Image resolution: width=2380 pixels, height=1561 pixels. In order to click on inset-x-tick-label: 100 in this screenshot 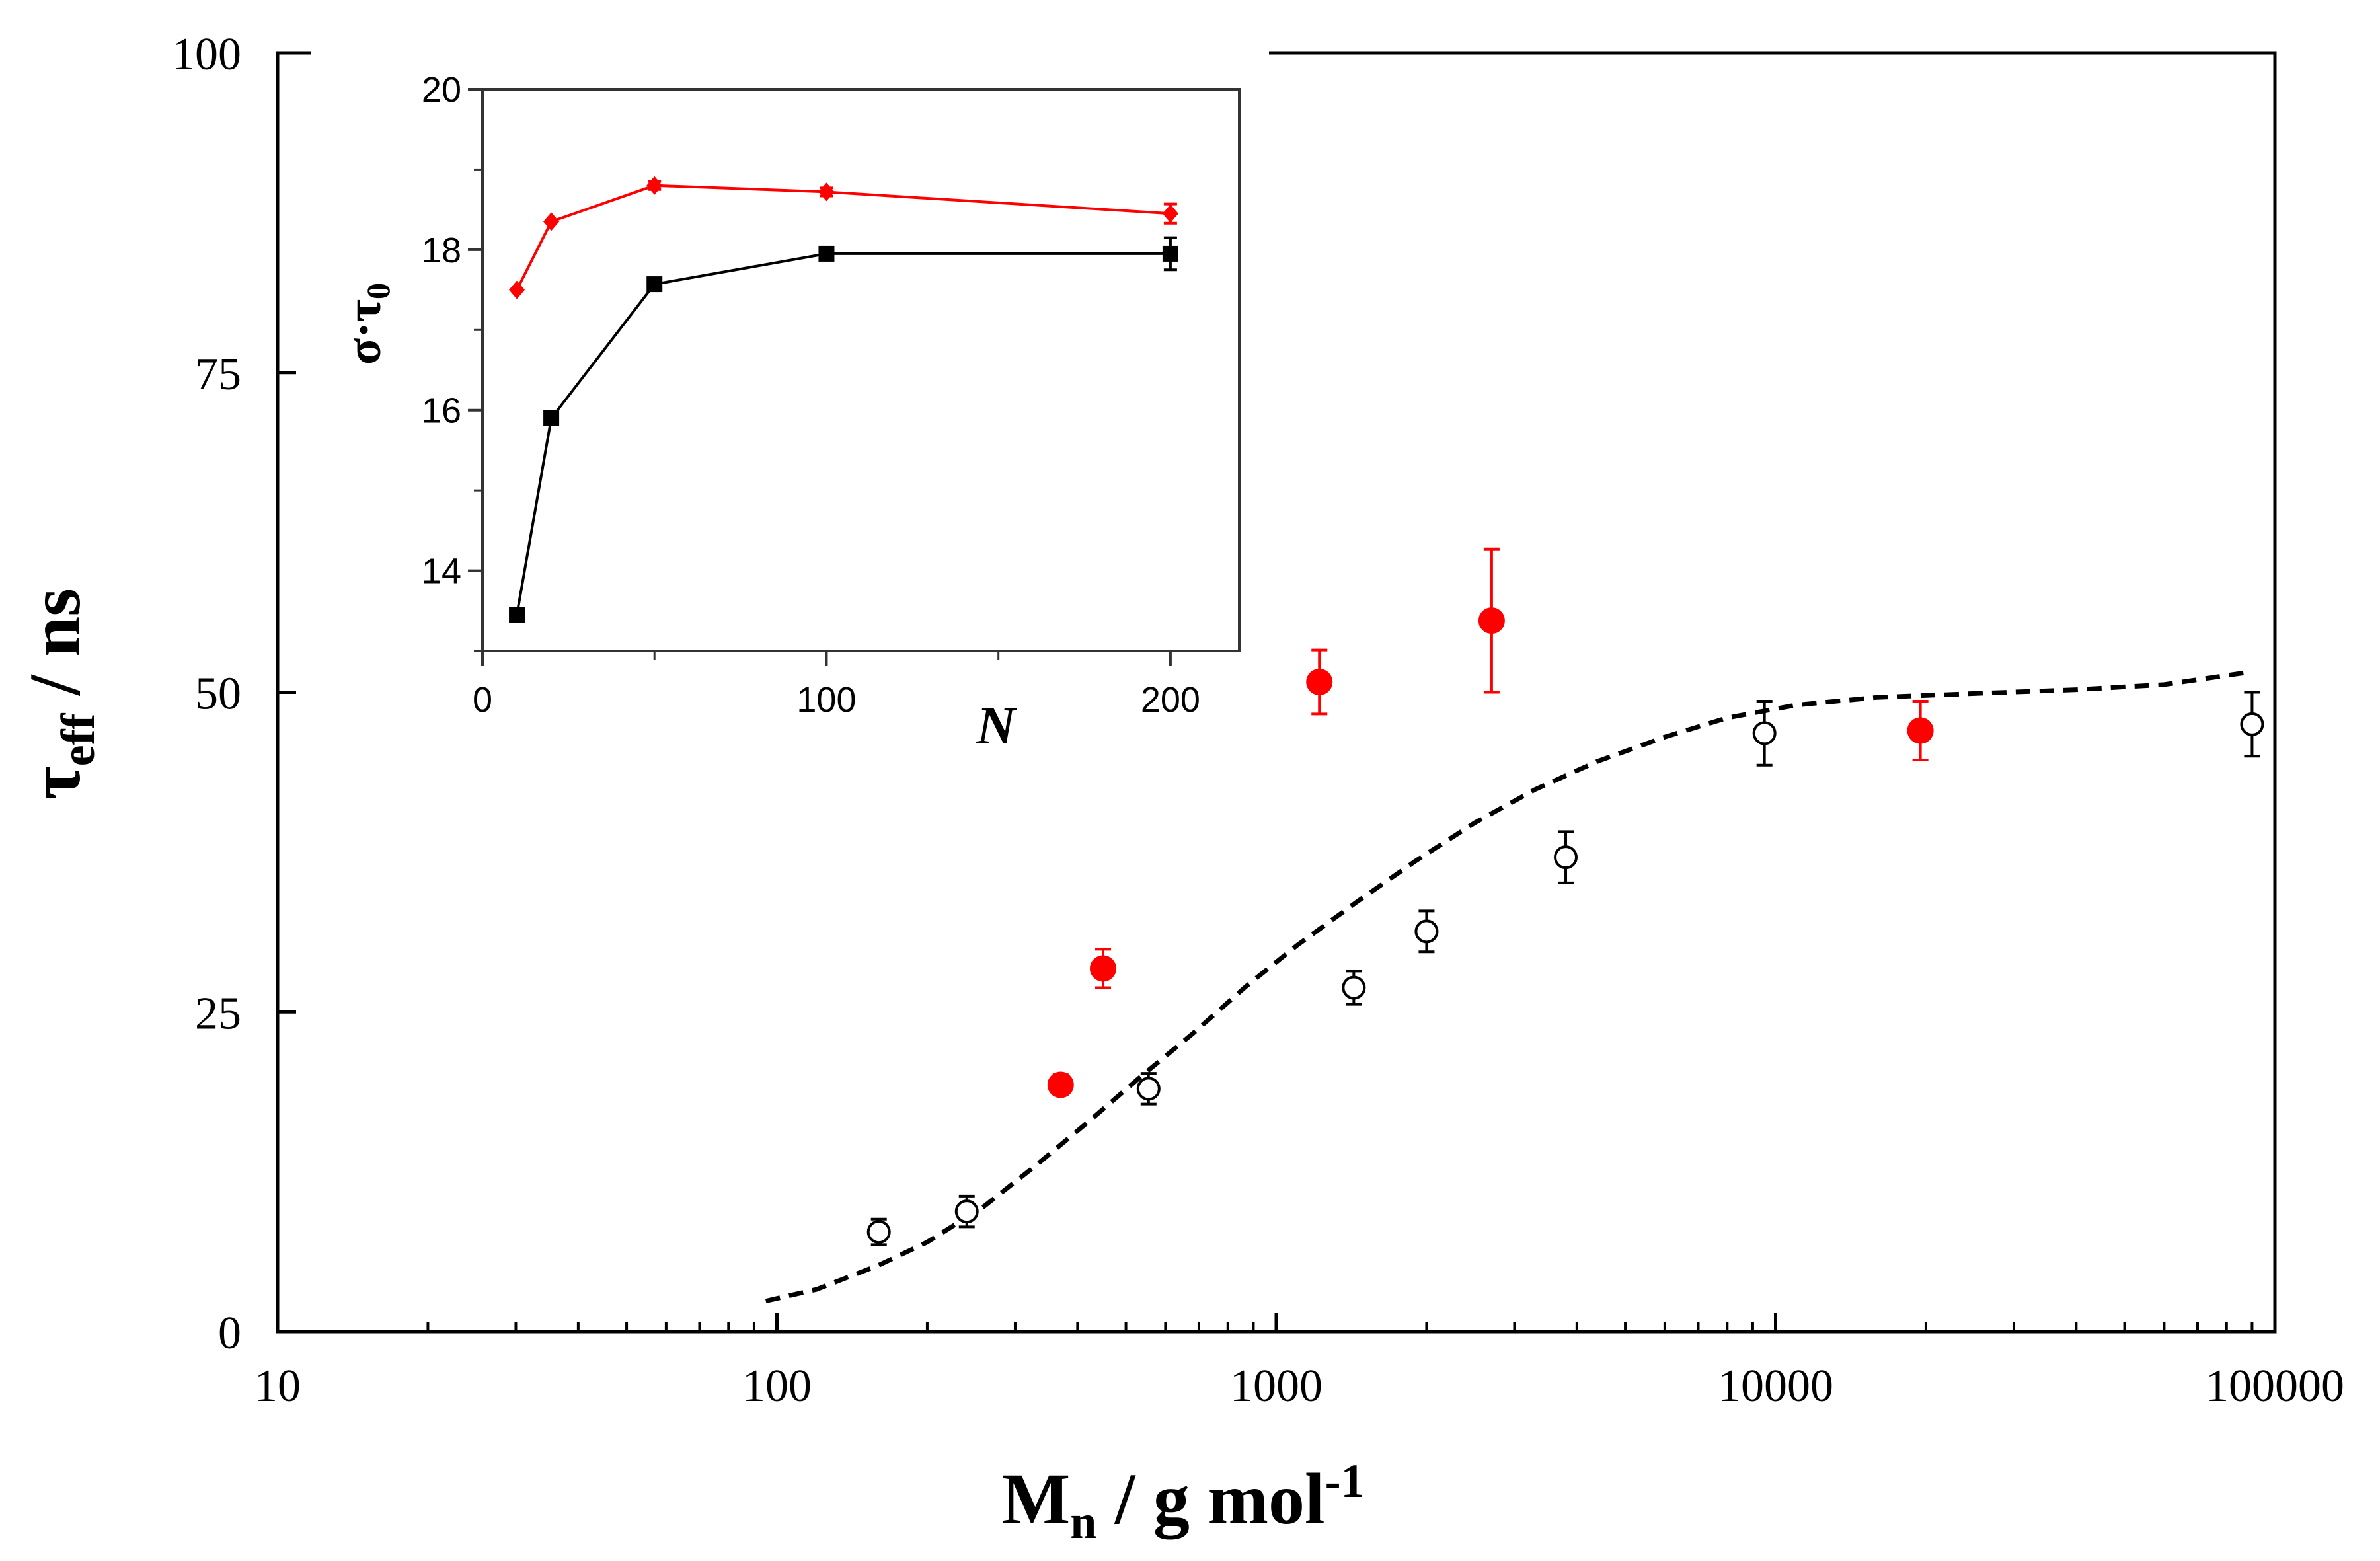, I will do `click(826, 700)`.